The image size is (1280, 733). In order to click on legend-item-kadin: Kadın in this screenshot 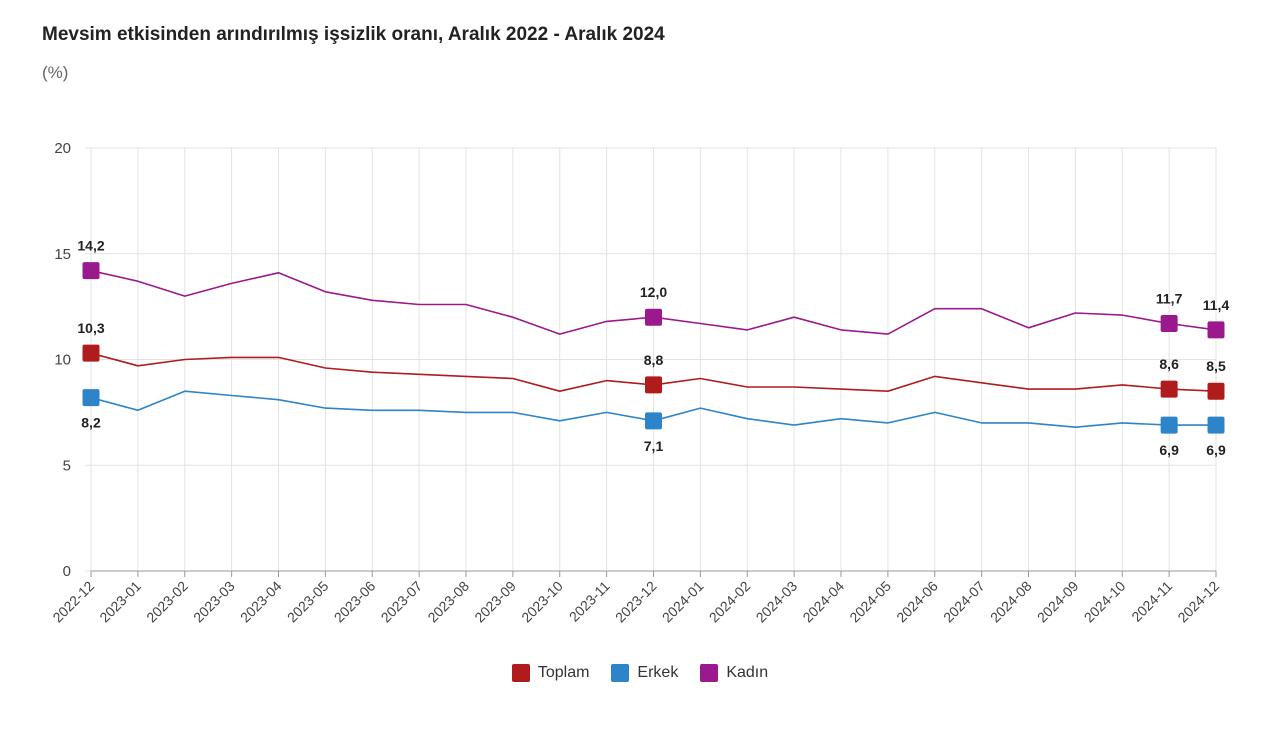, I will do `click(734, 673)`.